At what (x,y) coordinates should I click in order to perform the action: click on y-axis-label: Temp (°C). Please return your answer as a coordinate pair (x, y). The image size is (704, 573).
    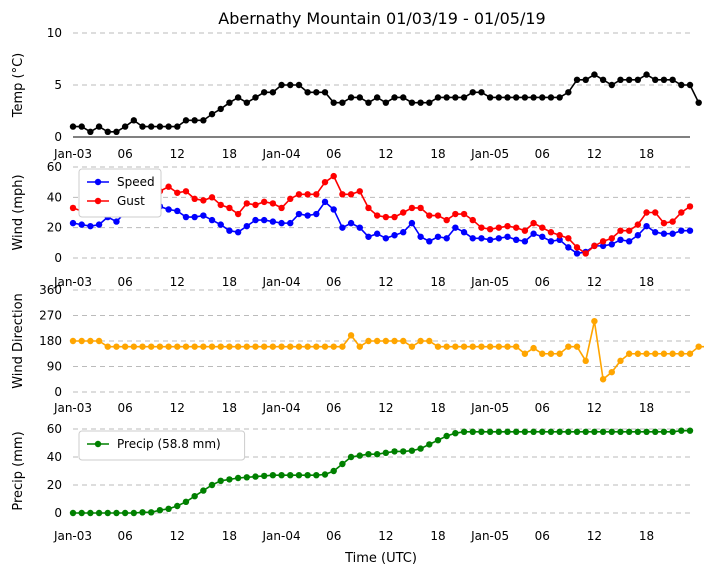
    Looking at the image, I should click on (18, 86).